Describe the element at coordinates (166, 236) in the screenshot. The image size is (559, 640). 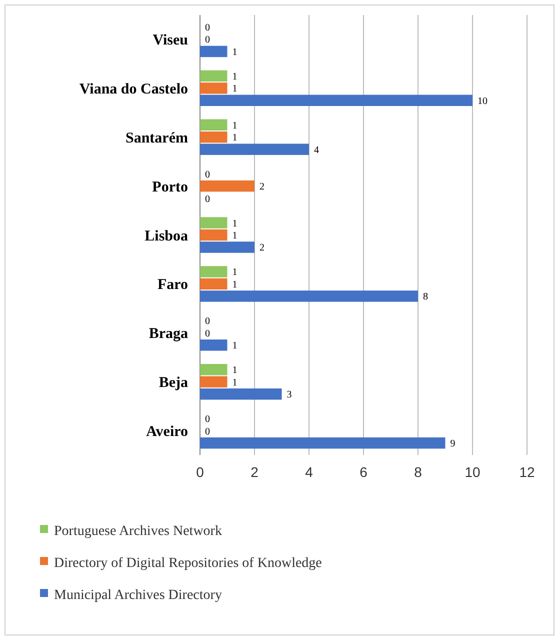
I see `y-tick-label: Lisboa` at that location.